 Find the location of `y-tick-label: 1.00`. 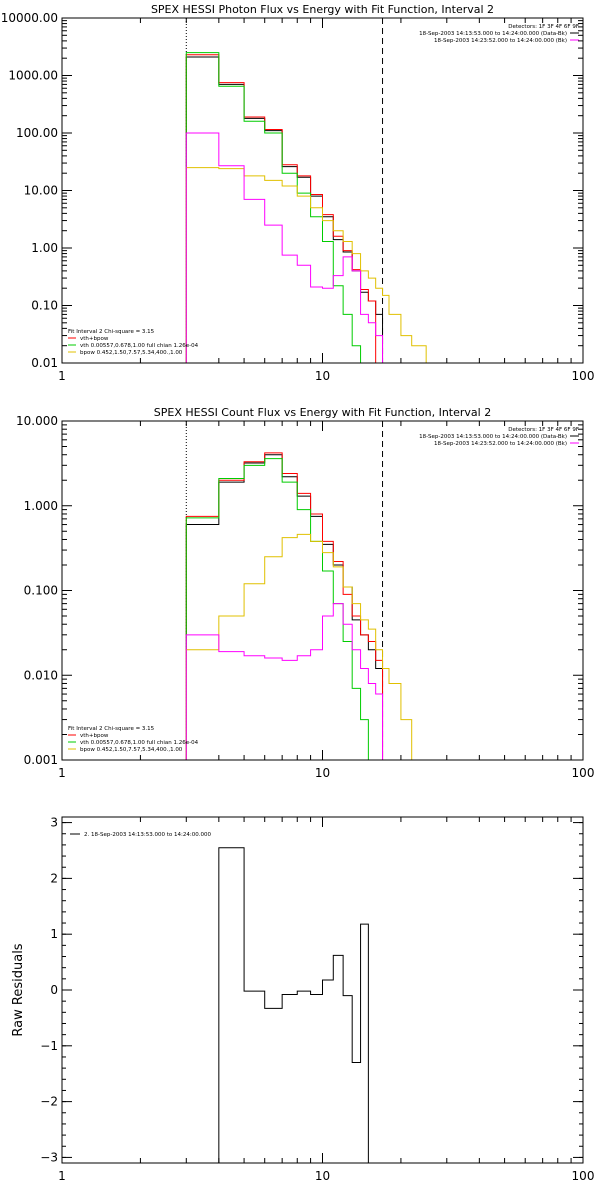

y-tick-label: 1.00 is located at coordinates (44, 248).